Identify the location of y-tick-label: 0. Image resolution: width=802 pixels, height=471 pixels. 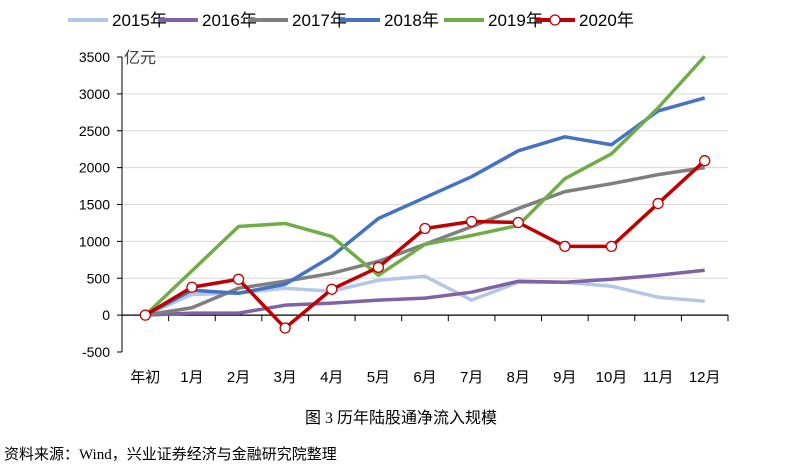
(106, 315).